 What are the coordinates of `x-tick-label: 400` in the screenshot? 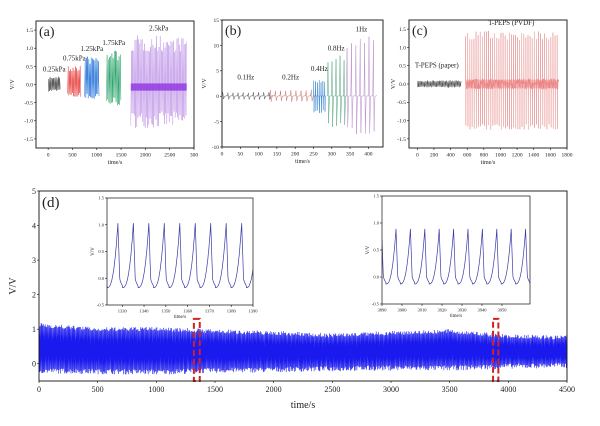 It's located at (450, 156).